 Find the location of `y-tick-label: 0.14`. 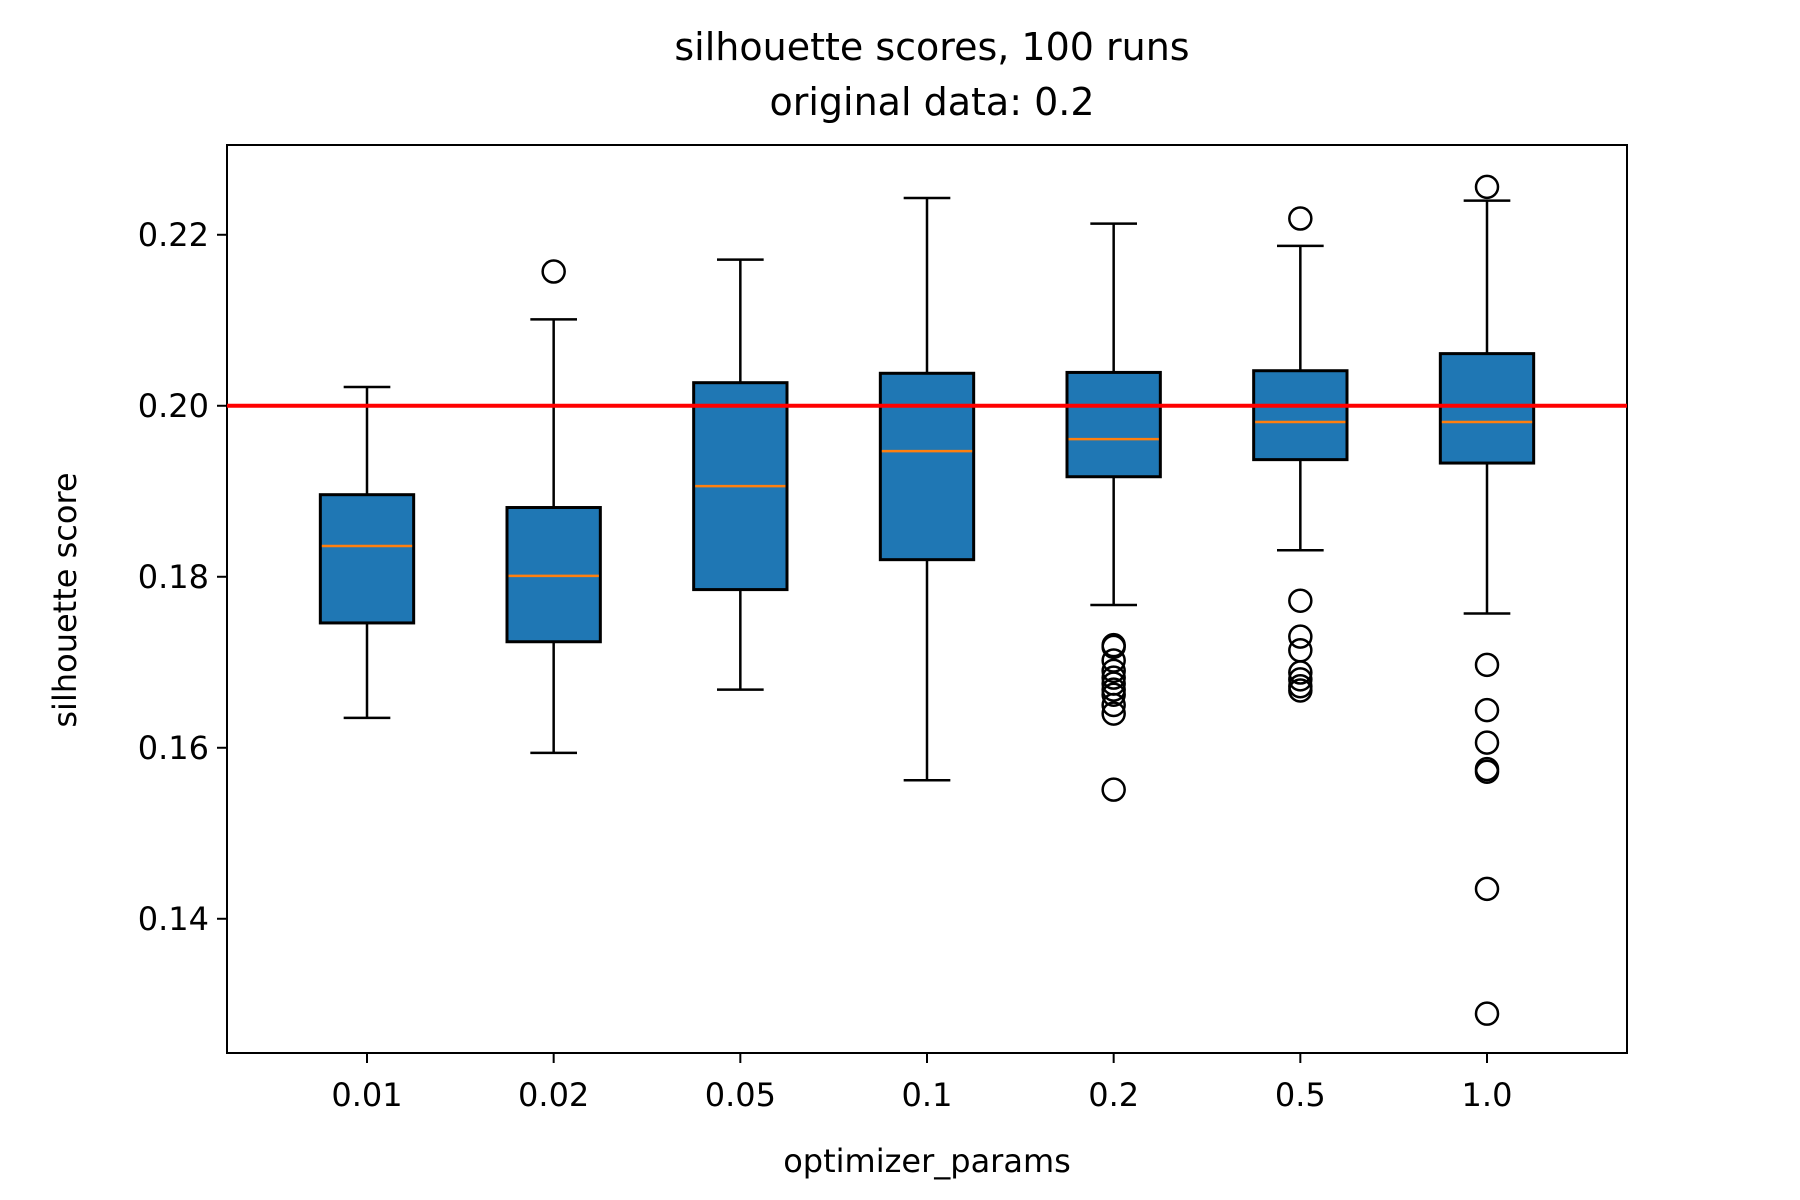

y-tick-label: 0.14 is located at coordinates (173, 919).